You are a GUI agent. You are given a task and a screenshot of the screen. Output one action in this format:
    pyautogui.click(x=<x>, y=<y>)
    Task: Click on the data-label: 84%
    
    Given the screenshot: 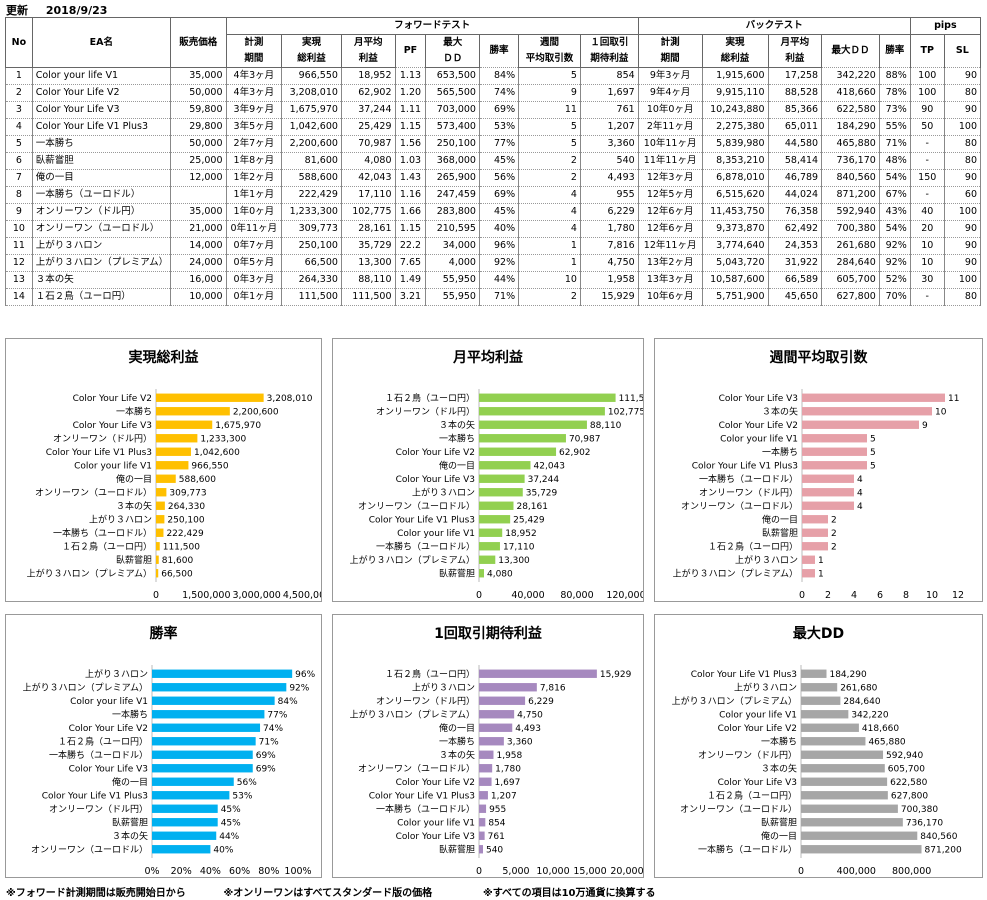 What is the action you would take?
    pyautogui.click(x=288, y=702)
    